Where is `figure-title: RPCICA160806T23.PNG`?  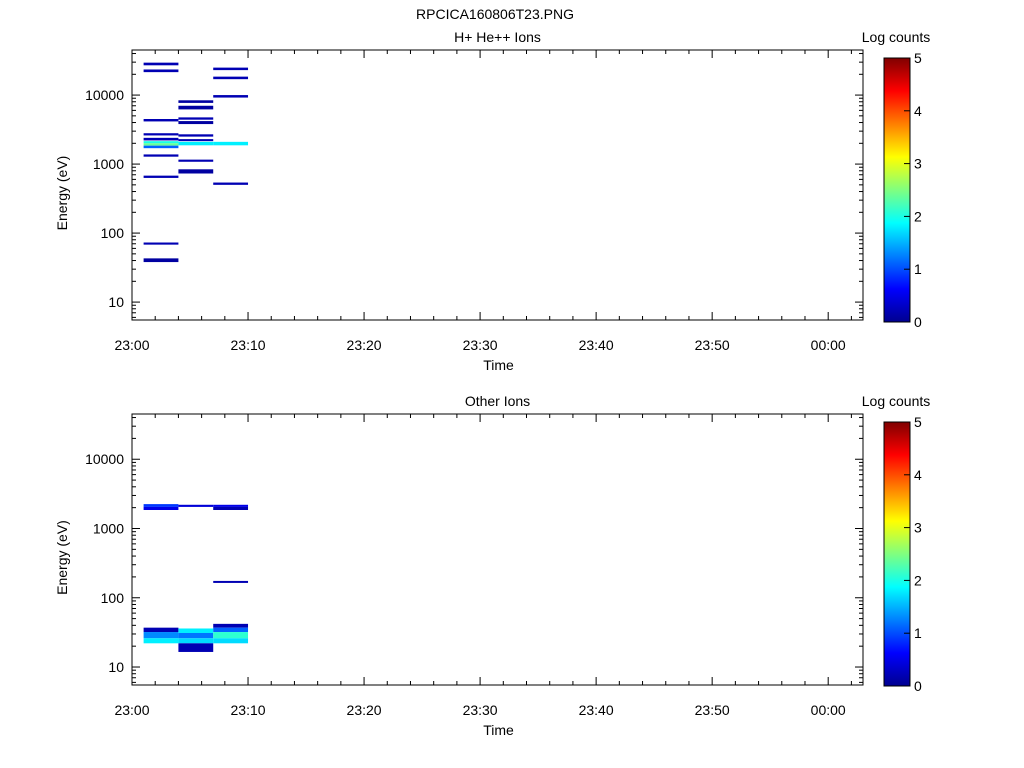 figure-title: RPCICA160806T23.PNG is located at coordinates (495, 14).